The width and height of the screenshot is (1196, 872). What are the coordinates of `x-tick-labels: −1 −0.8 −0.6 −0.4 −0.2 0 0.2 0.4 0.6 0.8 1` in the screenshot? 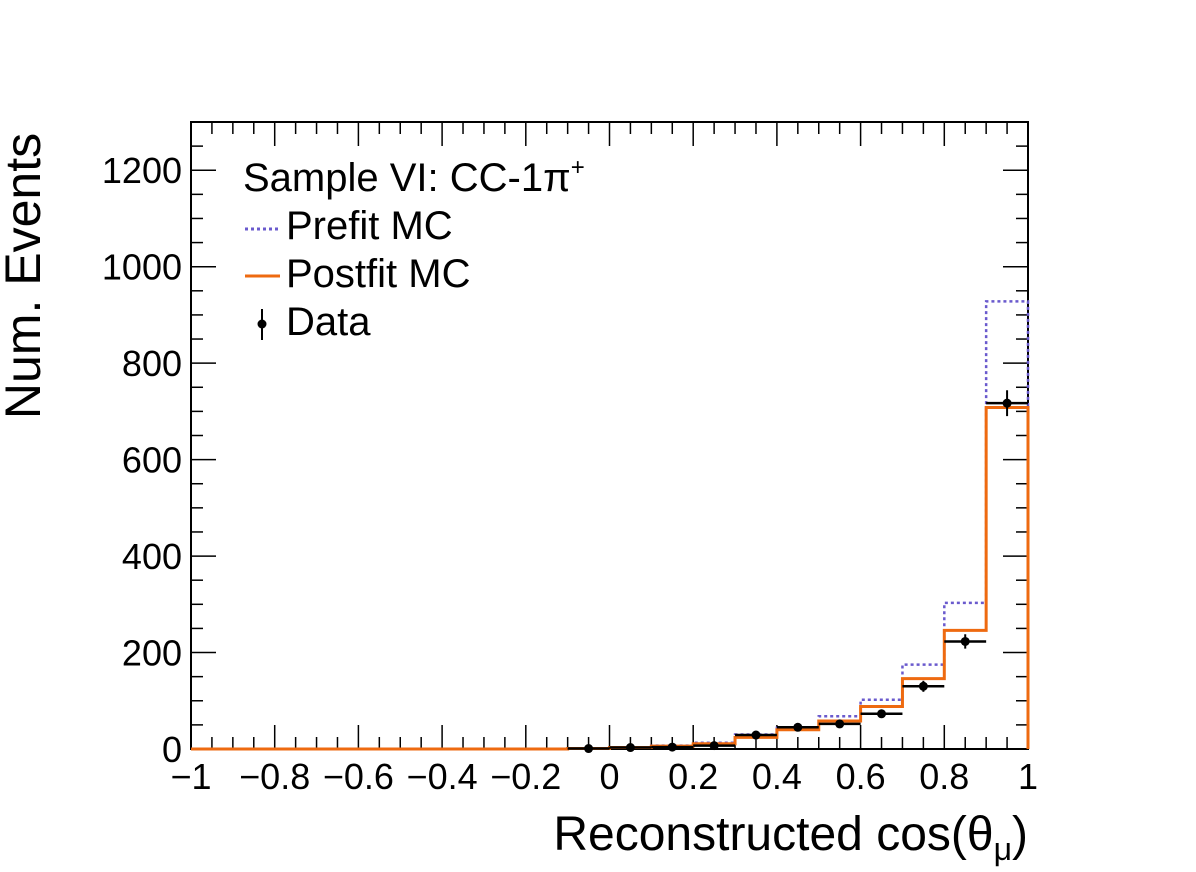 It's located at (604, 776).